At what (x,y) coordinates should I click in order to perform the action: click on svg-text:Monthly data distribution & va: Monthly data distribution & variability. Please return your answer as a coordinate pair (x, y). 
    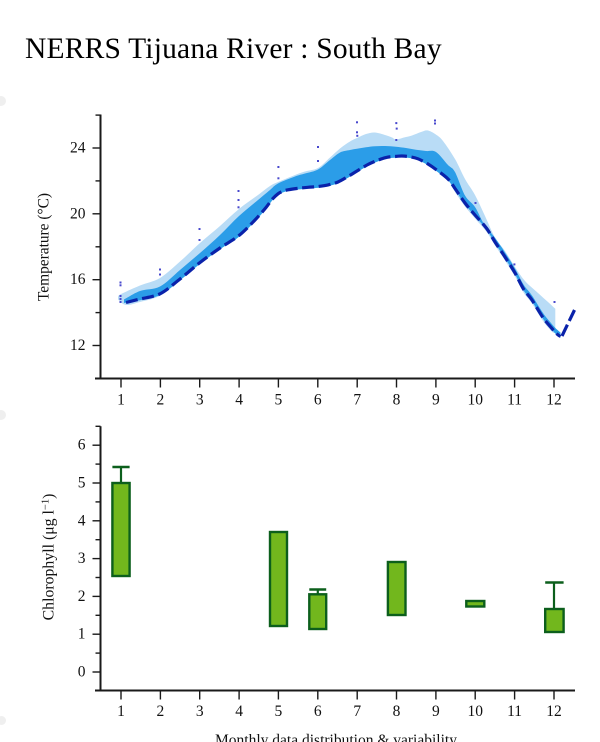
    Looking at the image, I should click on (336, 737).